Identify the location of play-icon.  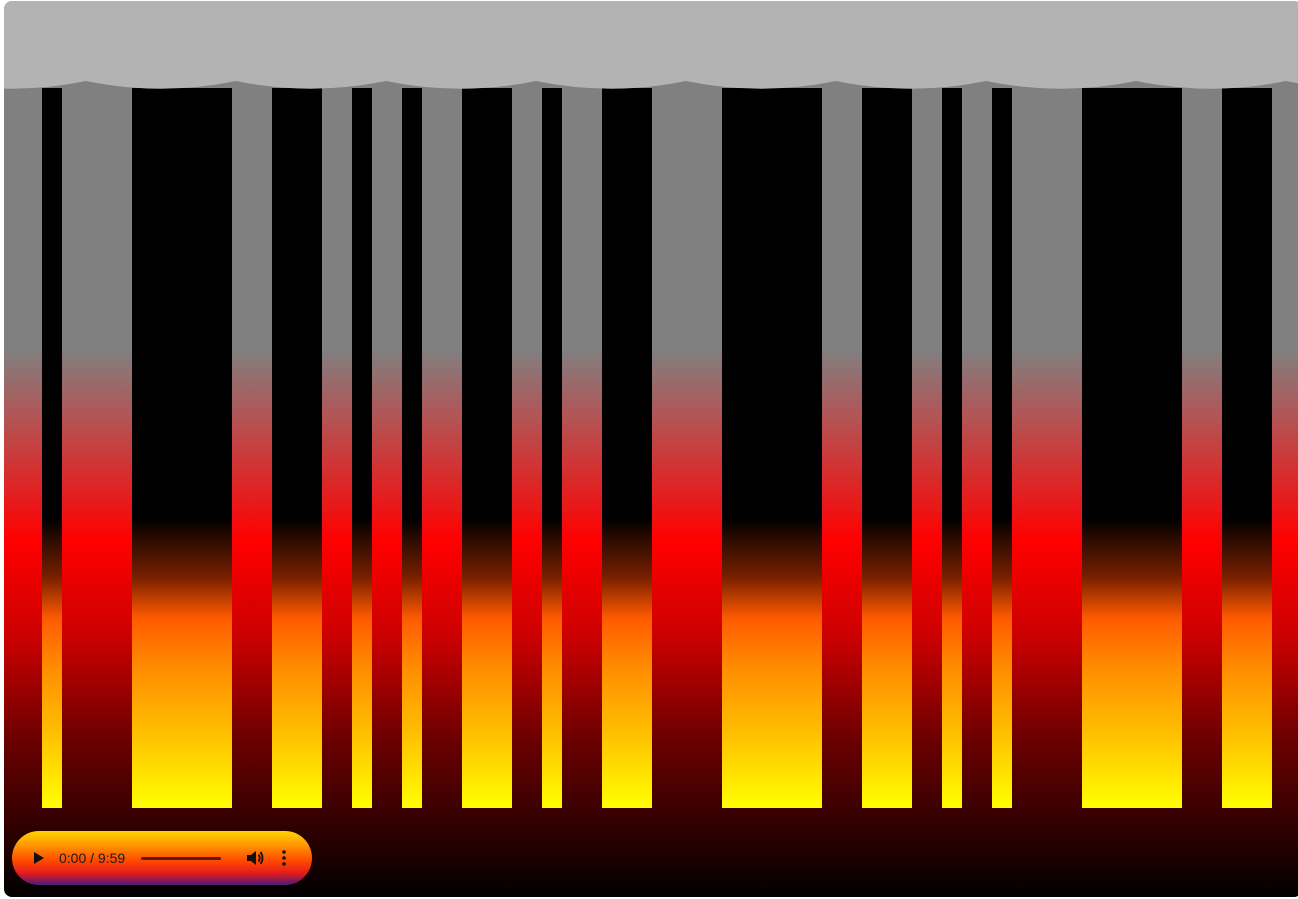
(39, 858).